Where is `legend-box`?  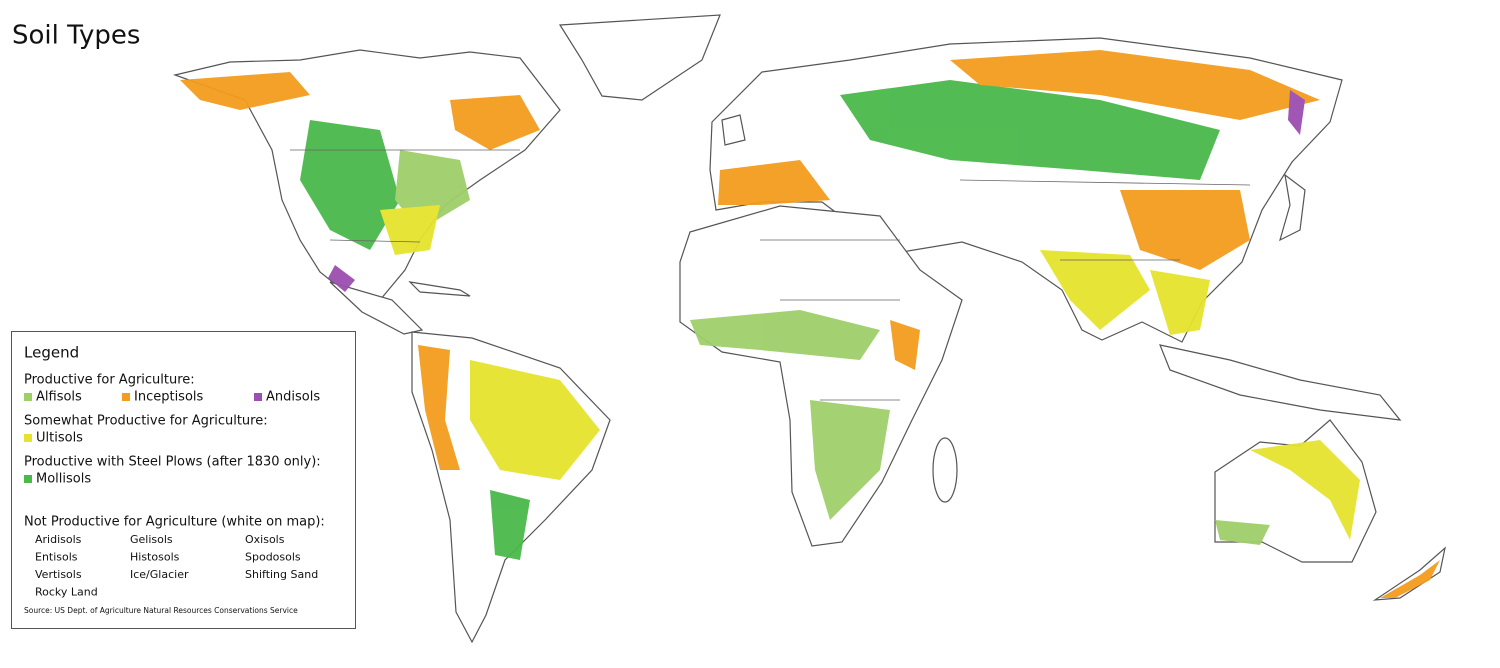
legend-box is located at coordinates (183, 480).